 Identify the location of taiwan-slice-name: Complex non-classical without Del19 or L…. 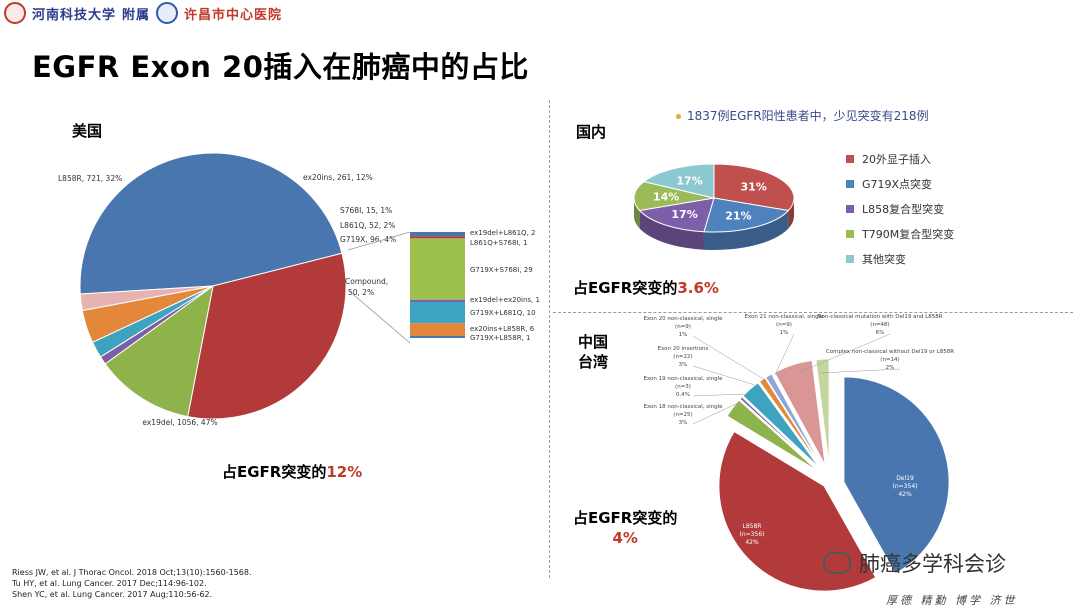
(890, 352).